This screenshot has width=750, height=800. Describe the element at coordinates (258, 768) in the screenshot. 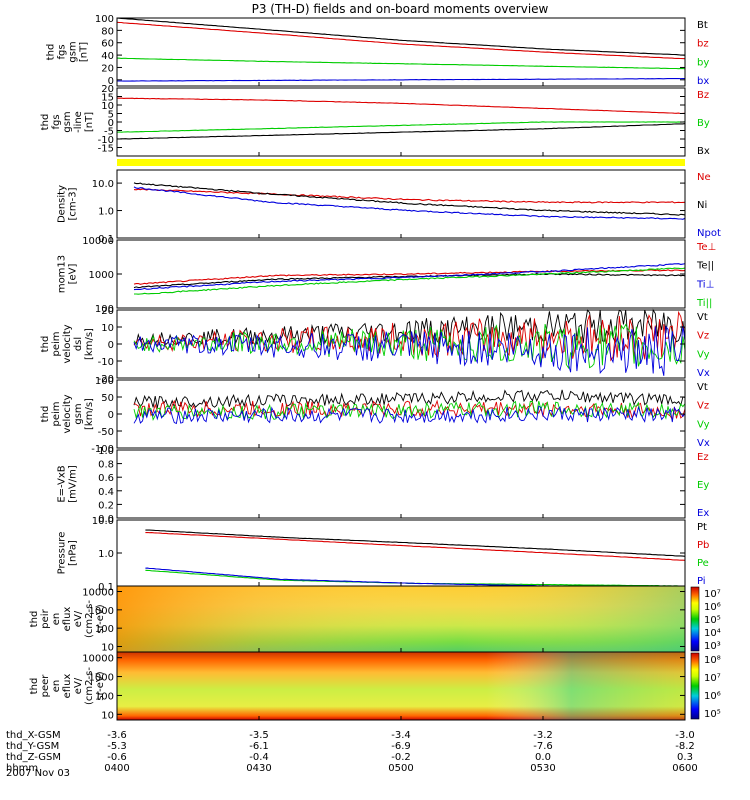

I see `footer-value: 0430` at that location.